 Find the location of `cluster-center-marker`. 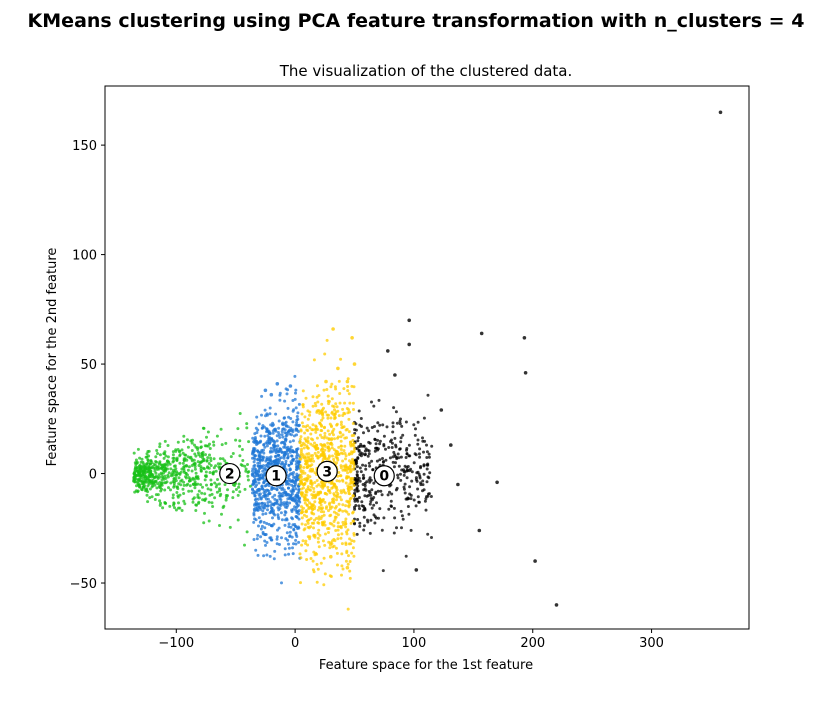

cluster-center-marker is located at coordinates (230, 473).